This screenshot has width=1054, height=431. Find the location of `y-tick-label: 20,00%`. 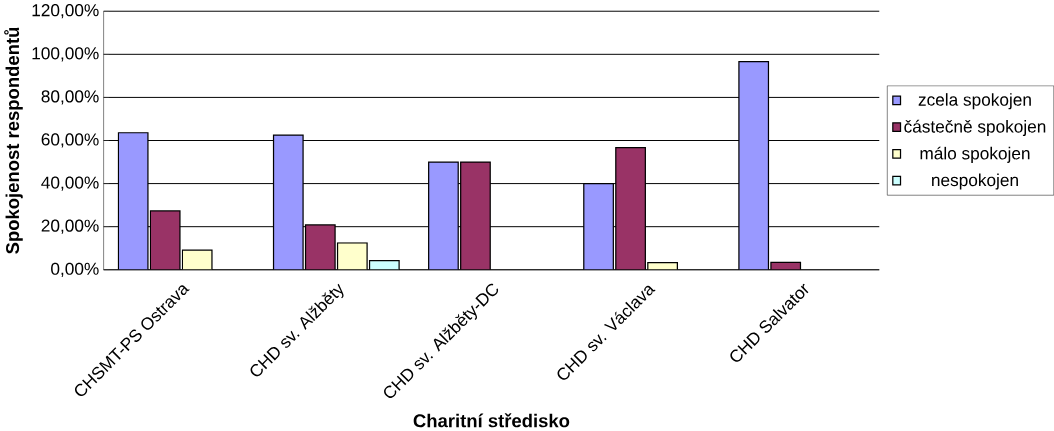

y-tick-label: 20,00% is located at coordinates (70, 226).